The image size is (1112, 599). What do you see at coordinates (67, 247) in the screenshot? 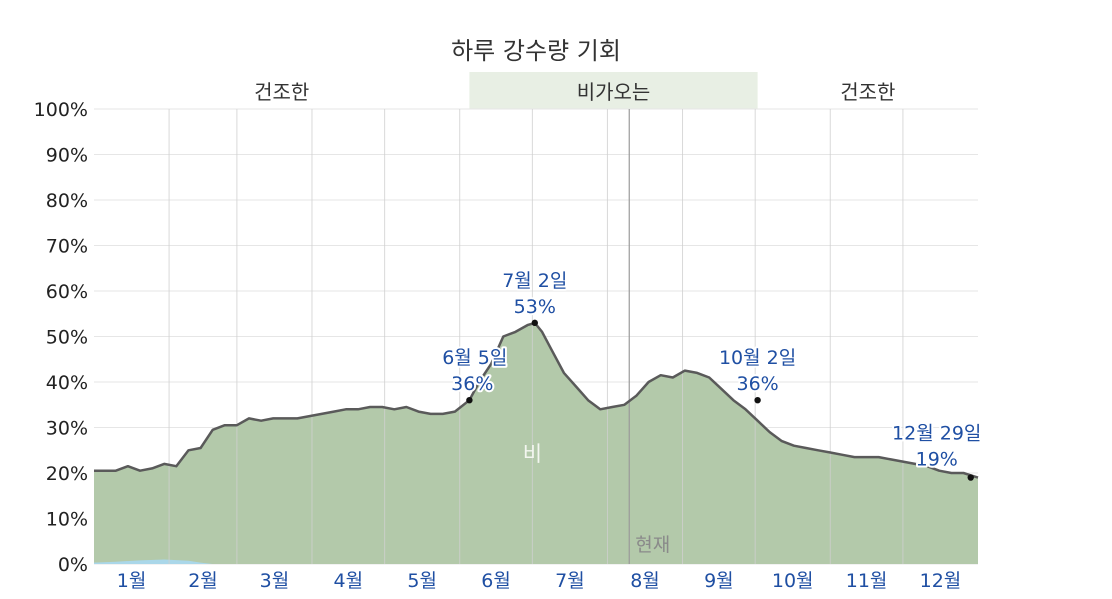
I see `y-tick-label-7: 70%` at bounding box center [67, 247].